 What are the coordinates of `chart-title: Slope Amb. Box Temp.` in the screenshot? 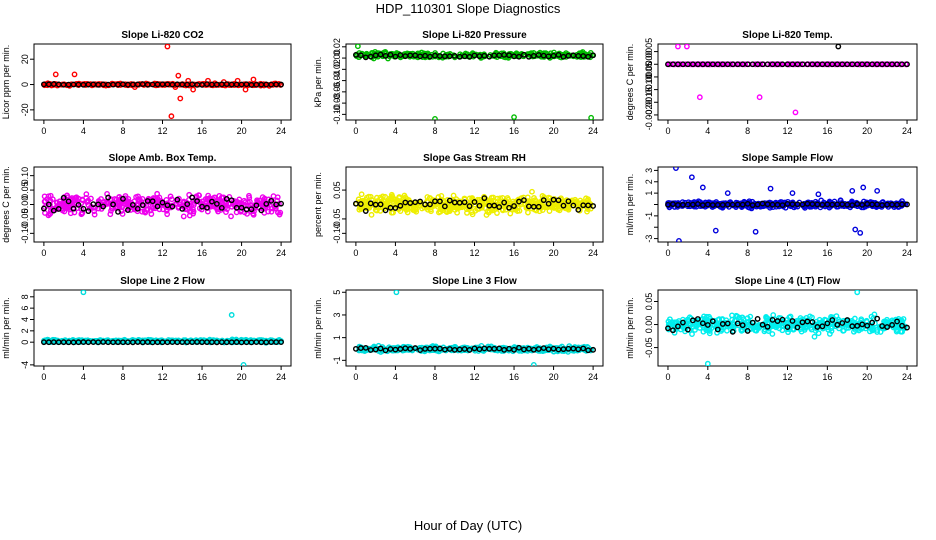 It's located at (163, 158).